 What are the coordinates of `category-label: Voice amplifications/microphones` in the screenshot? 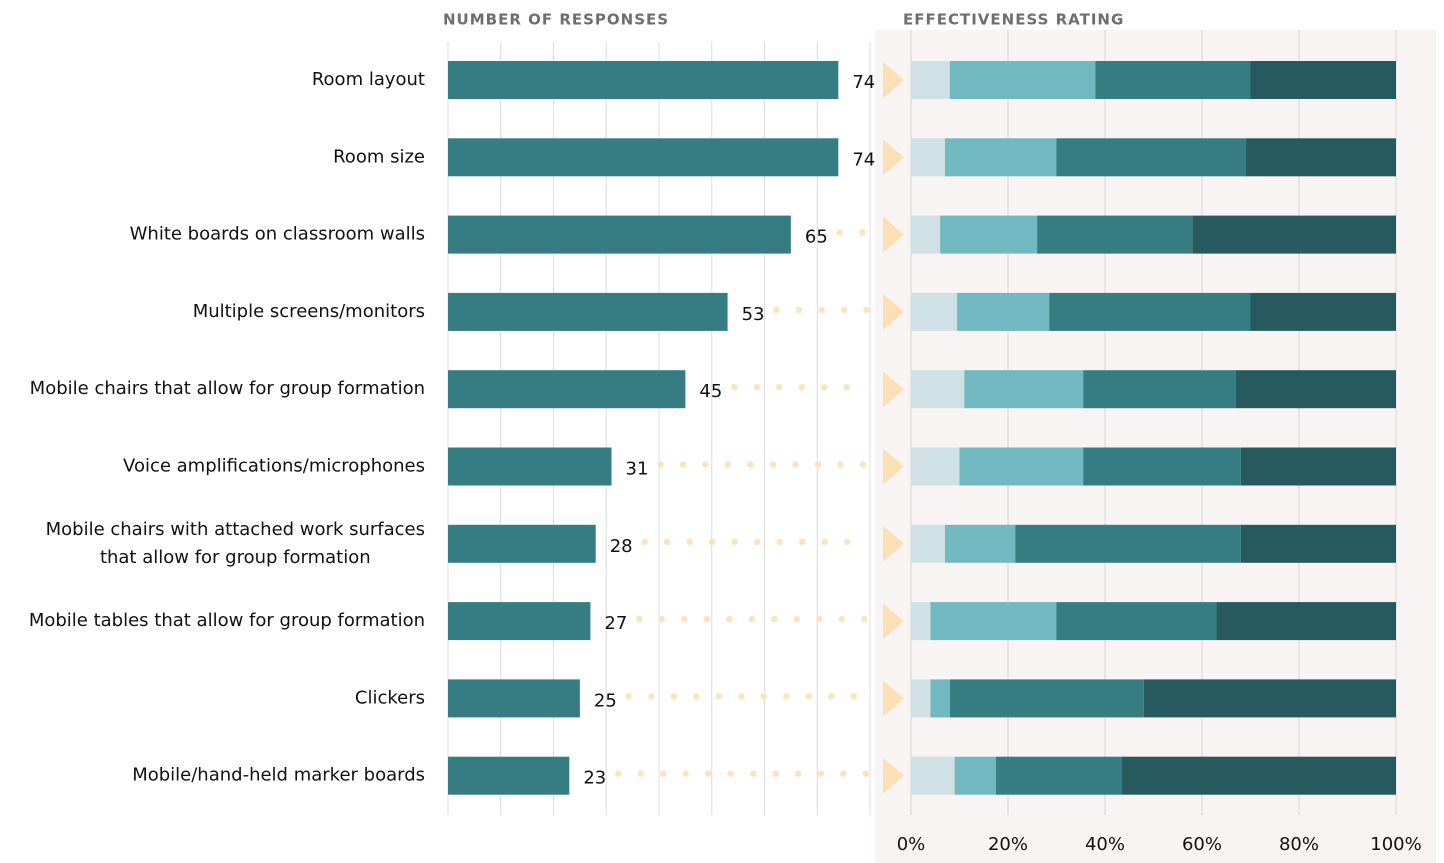 It's located at (274, 466).